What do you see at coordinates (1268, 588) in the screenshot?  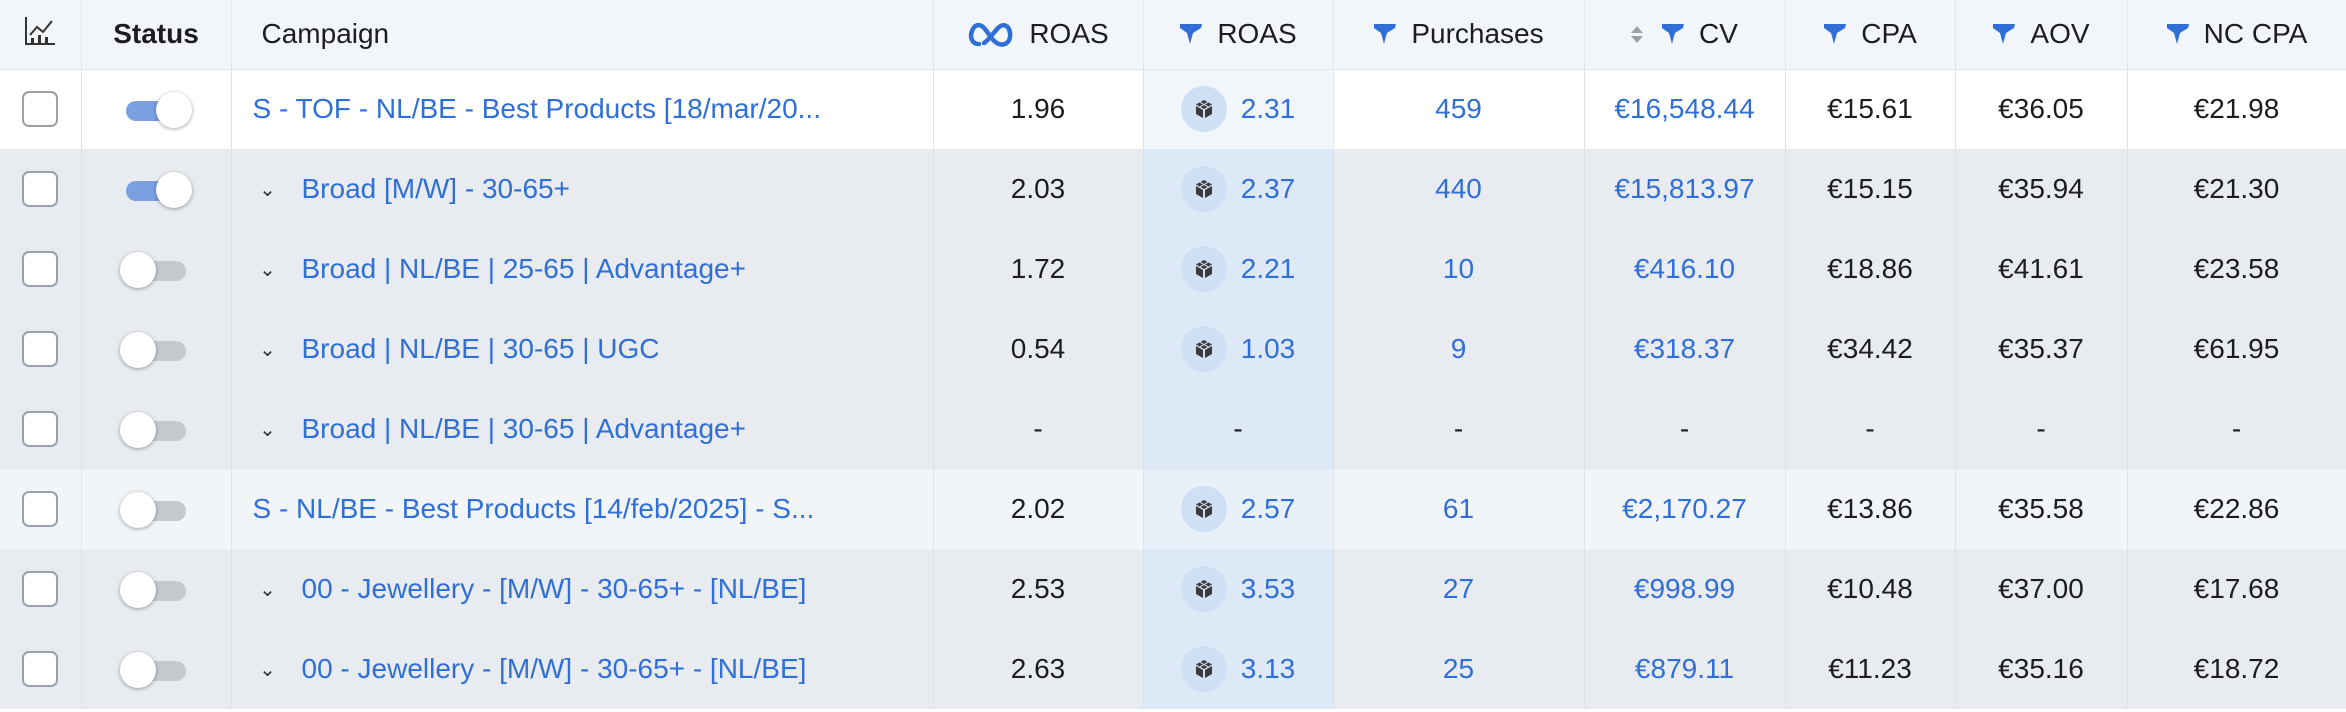 I see `roas-value: 3.53` at bounding box center [1268, 588].